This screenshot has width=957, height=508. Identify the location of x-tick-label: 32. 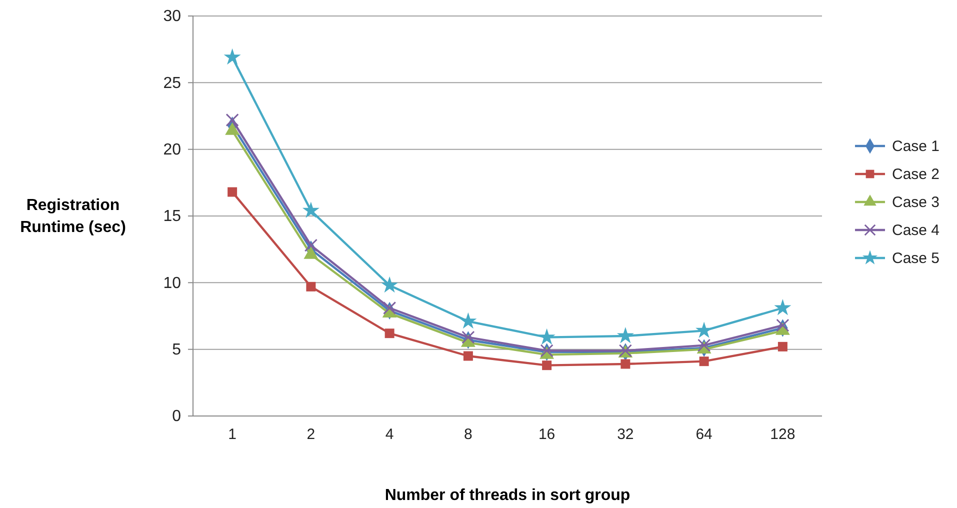
(625, 434).